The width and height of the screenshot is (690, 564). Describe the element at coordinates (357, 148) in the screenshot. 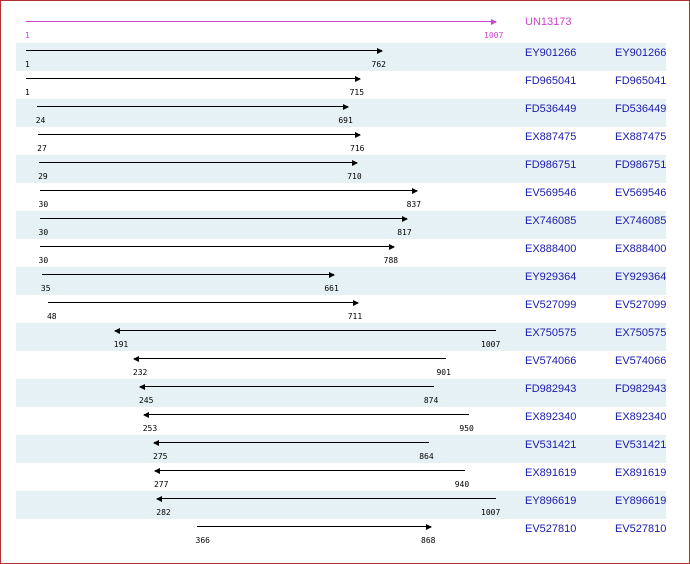

I see `hit-end: 716` at that location.